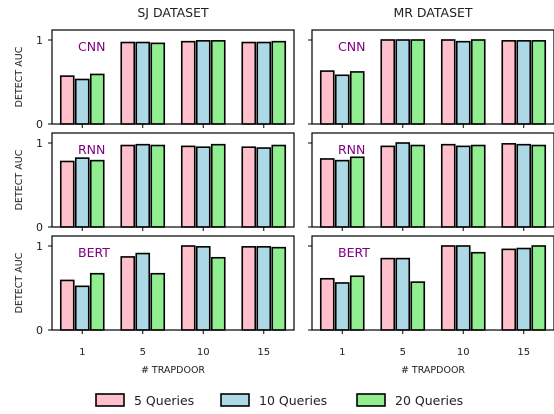 The height and width of the screenshot is (414, 554). I want to click on x-tick-label: 5, so click(403, 352).